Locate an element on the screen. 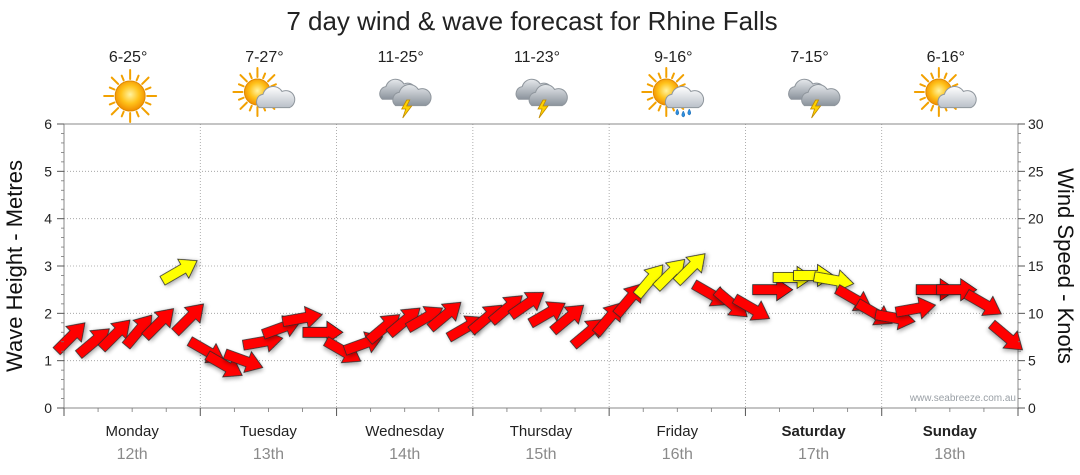  day-name-label: Sunday is located at coordinates (950, 431).